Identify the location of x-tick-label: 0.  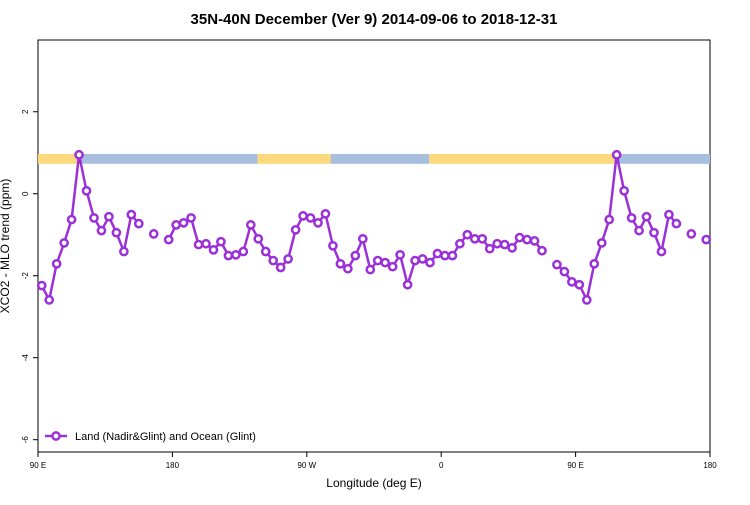
(441, 465).